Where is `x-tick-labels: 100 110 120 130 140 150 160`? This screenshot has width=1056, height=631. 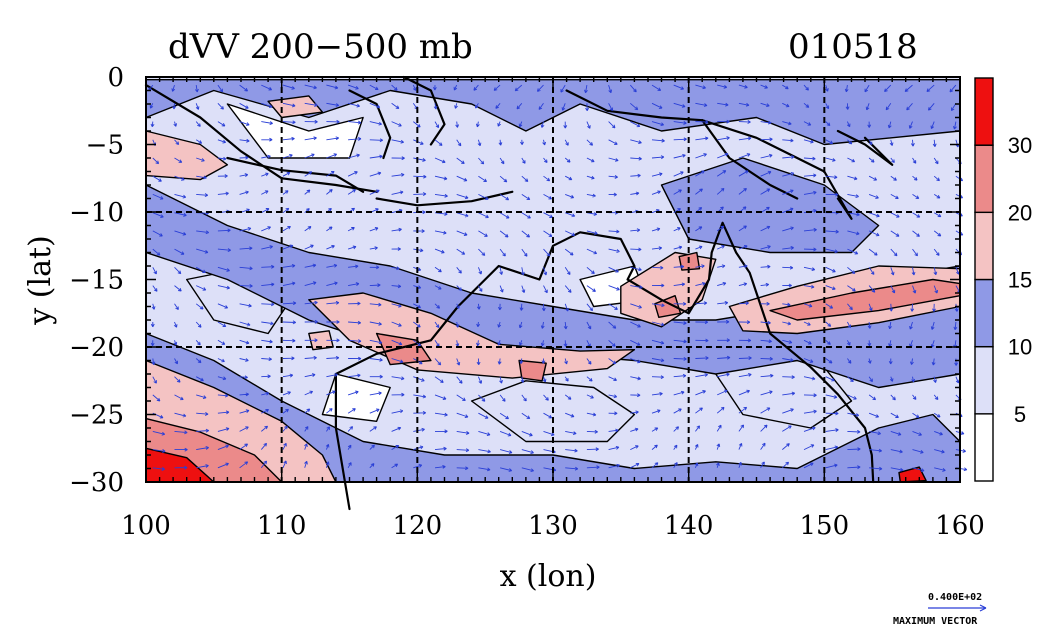
x-tick-labels: 100 110 120 130 140 150 160 is located at coordinates (553, 526).